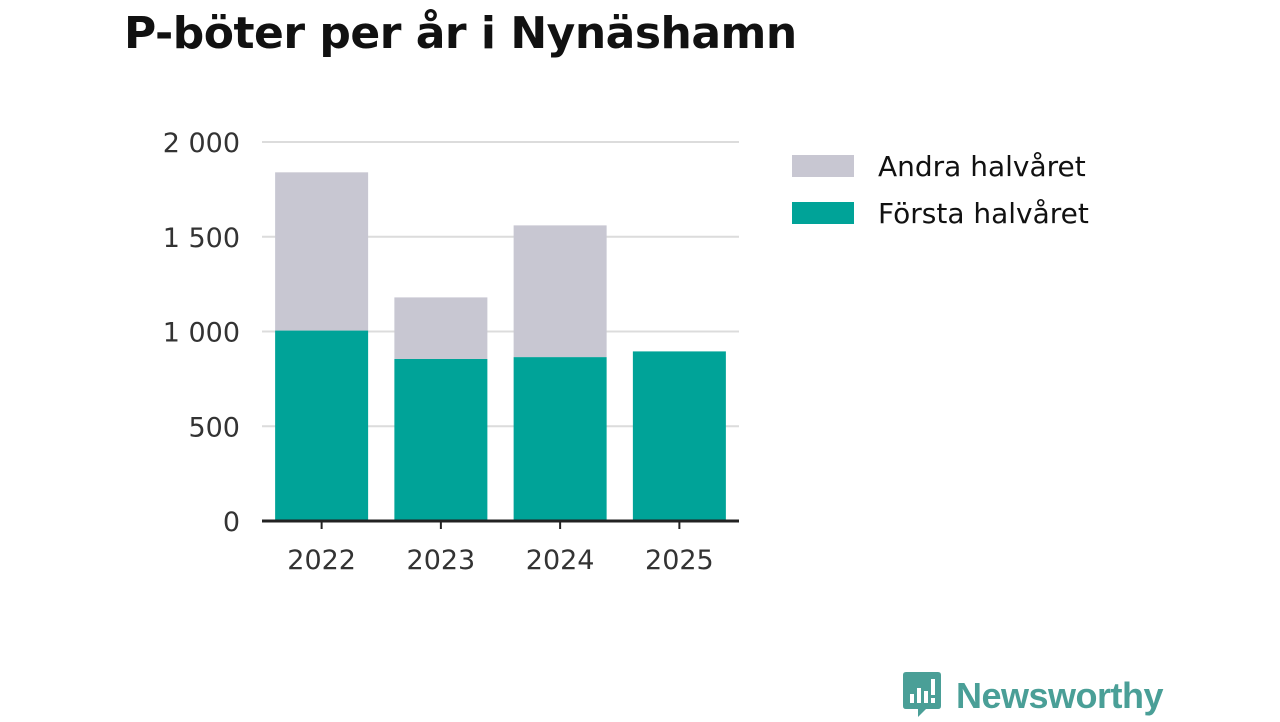  I want to click on legend-label: Första halvåret, so click(983, 213).